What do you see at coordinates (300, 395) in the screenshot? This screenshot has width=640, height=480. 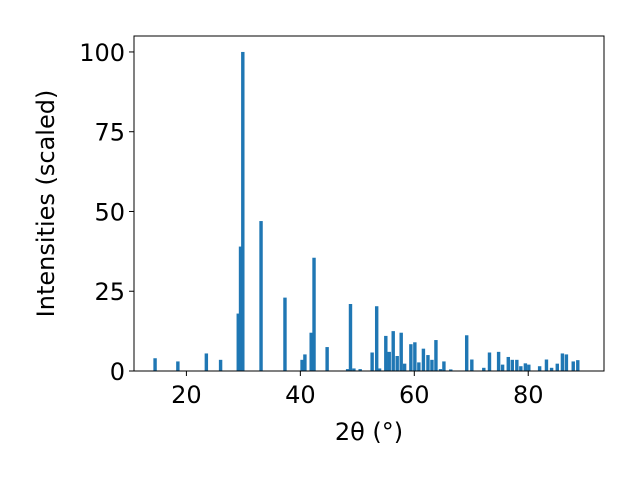 I see `x-tick-label: 40` at bounding box center [300, 395].